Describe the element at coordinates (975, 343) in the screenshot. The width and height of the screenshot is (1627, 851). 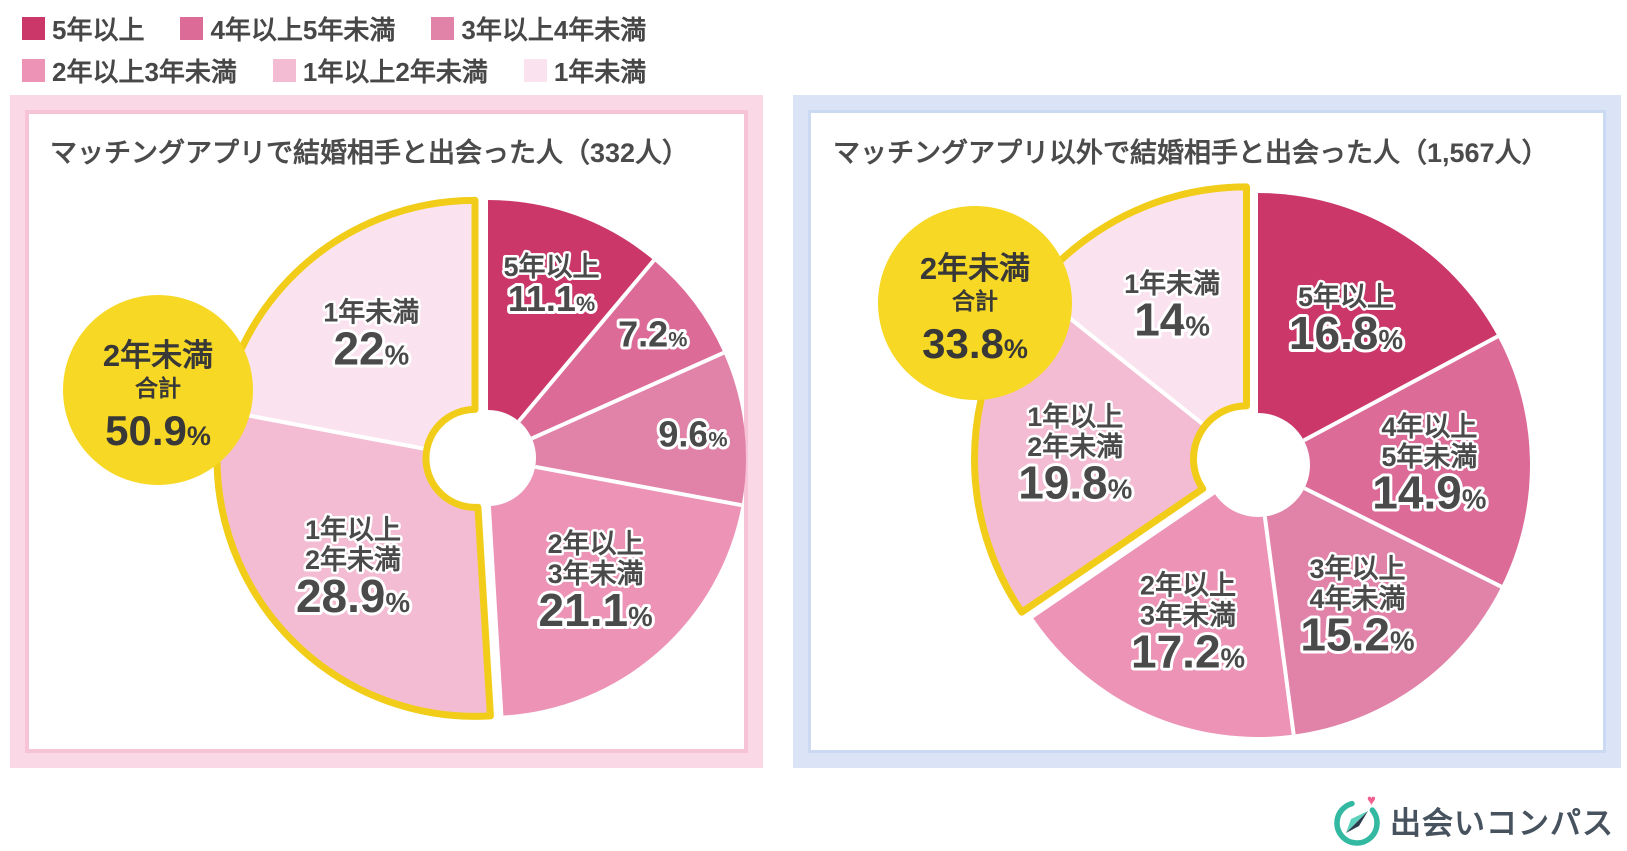
I see `callout-percent: 33.8%` at that location.